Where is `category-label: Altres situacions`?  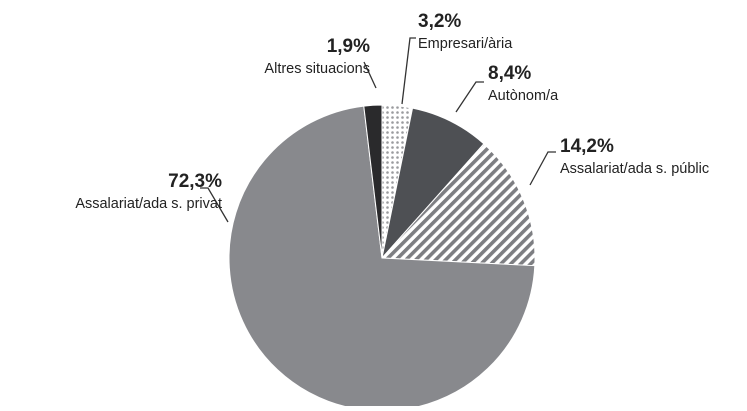
category-label: Altres situacions is located at coordinates (317, 69).